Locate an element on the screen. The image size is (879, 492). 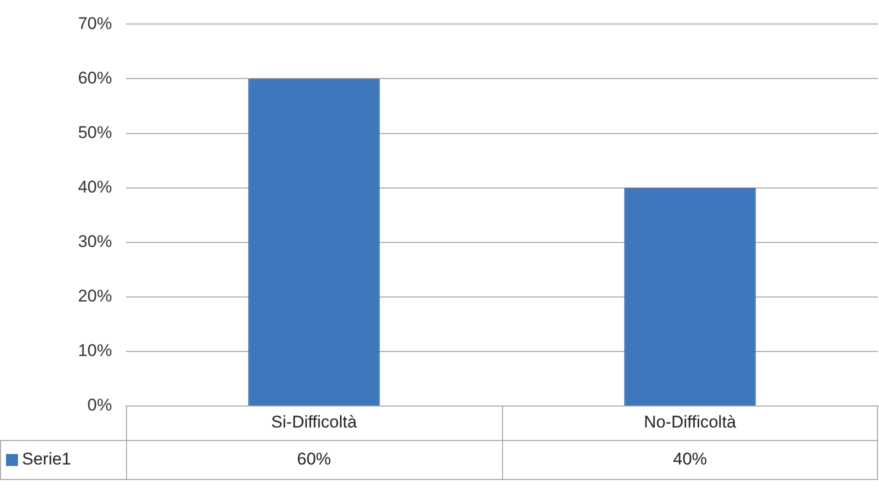
y-tick-label: 0% is located at coordinates (99, 405).